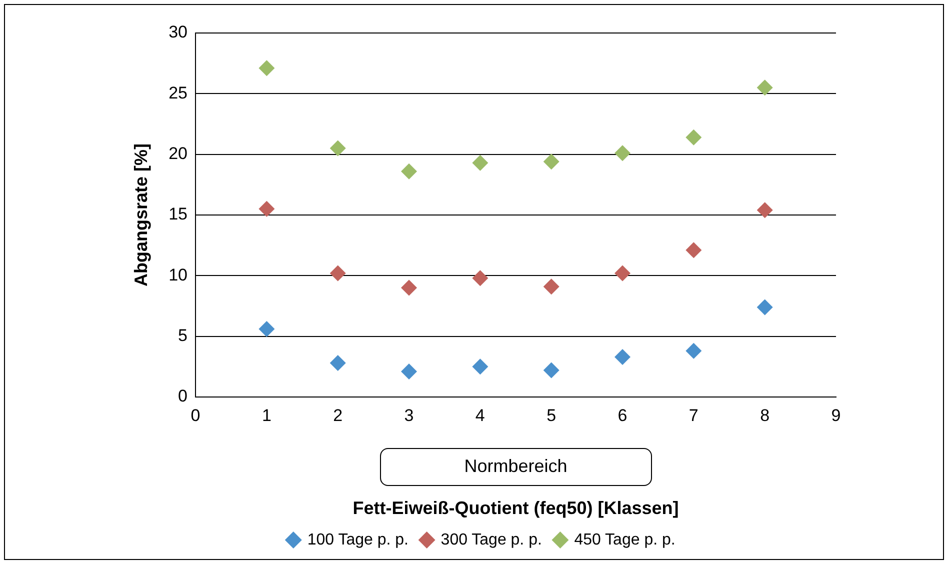 This screenshot has width=950, height=562. I want to click on x-tick-label: 1, so click(267, 415).